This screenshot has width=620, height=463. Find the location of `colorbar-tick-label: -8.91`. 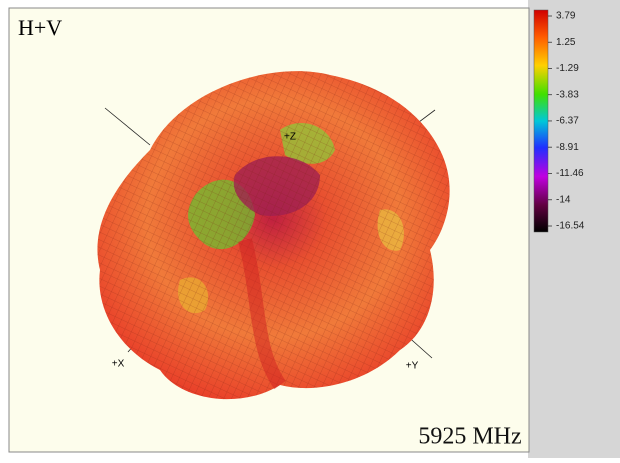

colorbar-tick-label: -8.91 is located at coordinates (567, 147).